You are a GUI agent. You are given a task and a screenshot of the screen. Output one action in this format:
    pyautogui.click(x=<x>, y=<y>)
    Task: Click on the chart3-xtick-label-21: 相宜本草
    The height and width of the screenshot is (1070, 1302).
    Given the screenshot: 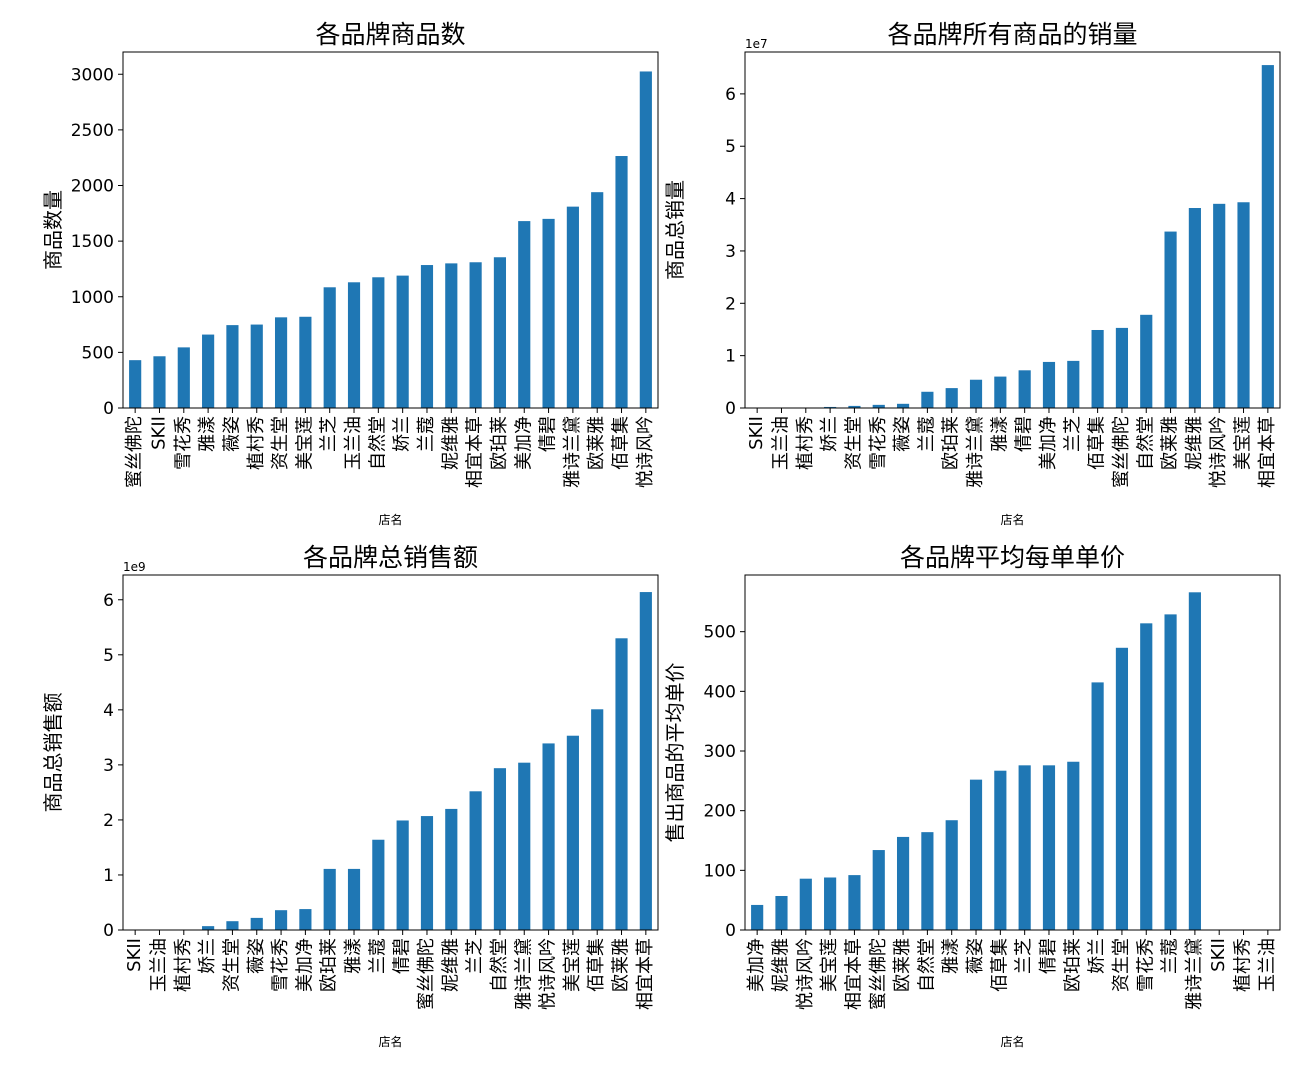 What is the action you would take?
    pyautogui.click(x=645, y=974)
    